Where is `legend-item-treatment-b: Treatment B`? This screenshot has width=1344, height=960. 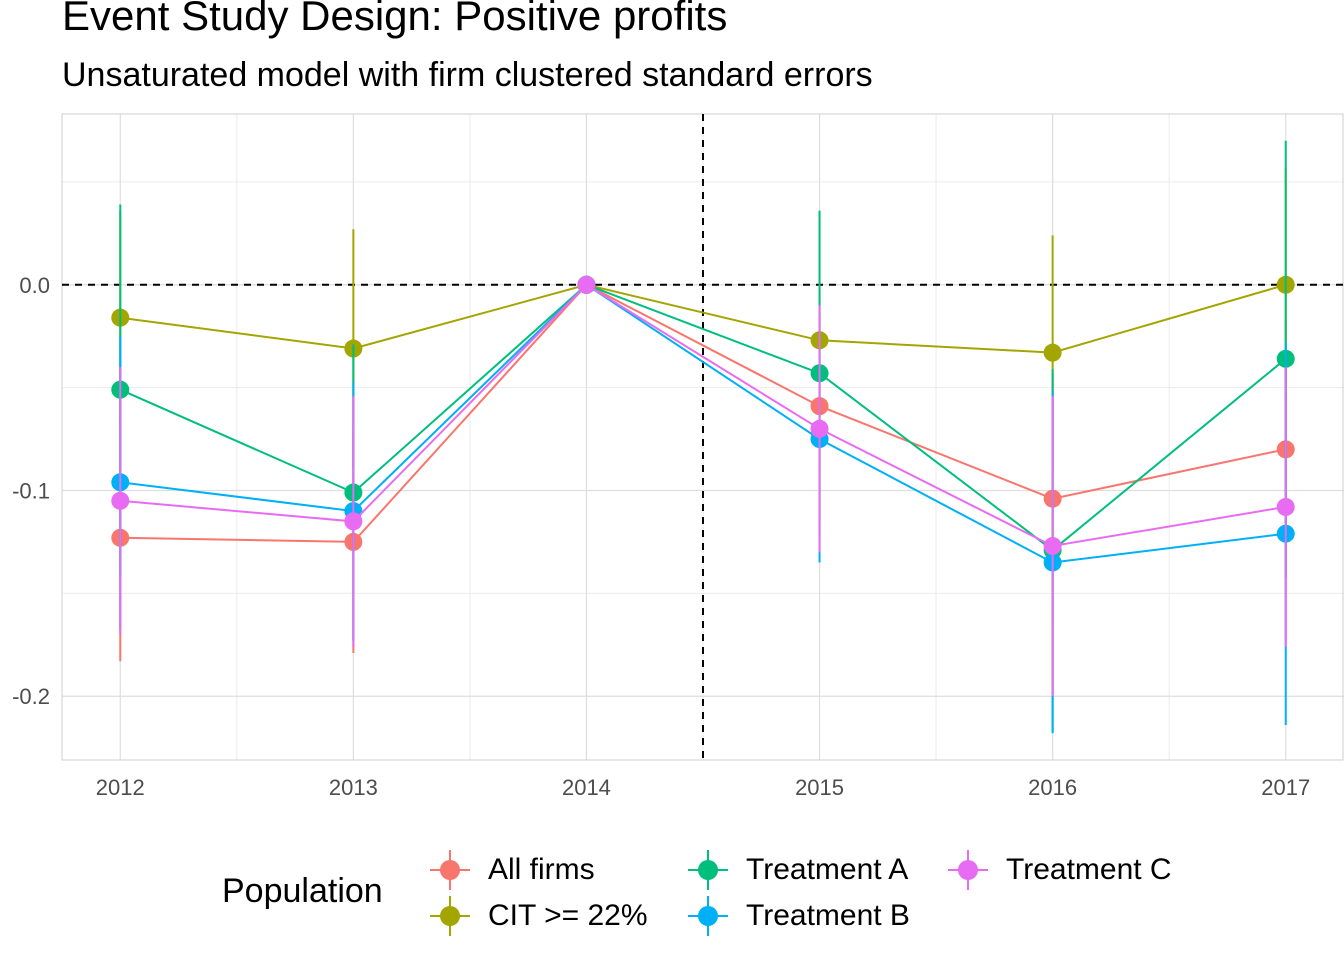
legend-item-treatment-b: Treatment B is located at coordinates (798, 916).